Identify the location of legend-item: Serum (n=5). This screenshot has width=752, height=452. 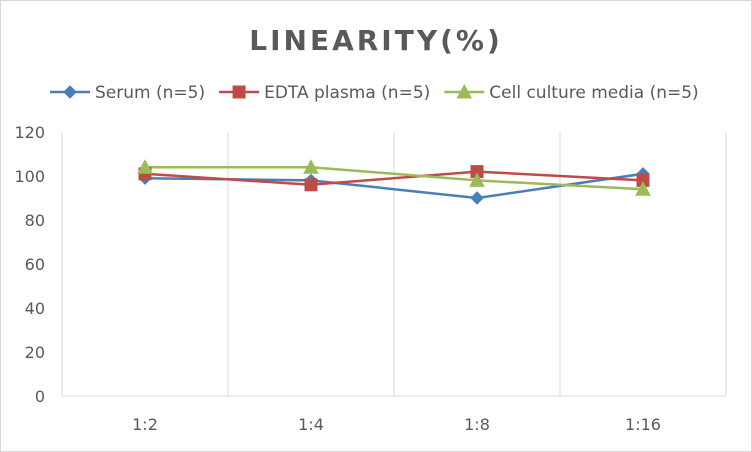
(127, 93).